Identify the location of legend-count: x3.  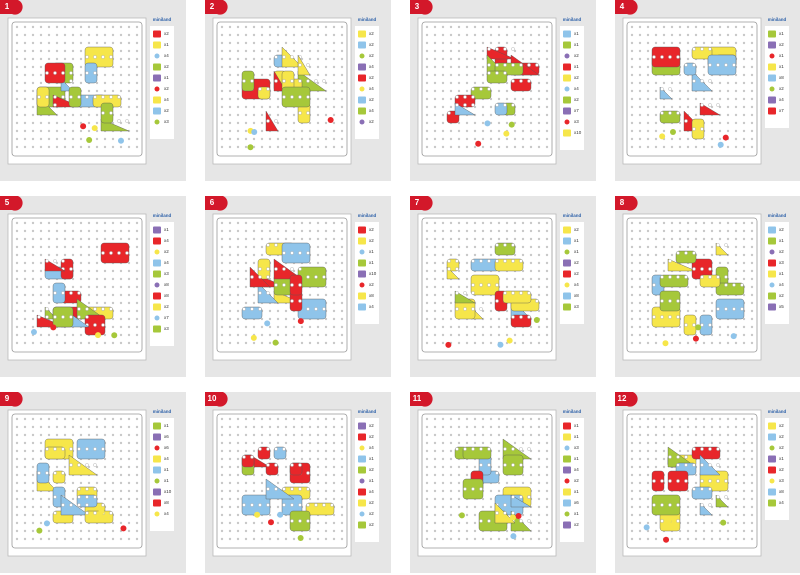
(781, 262).